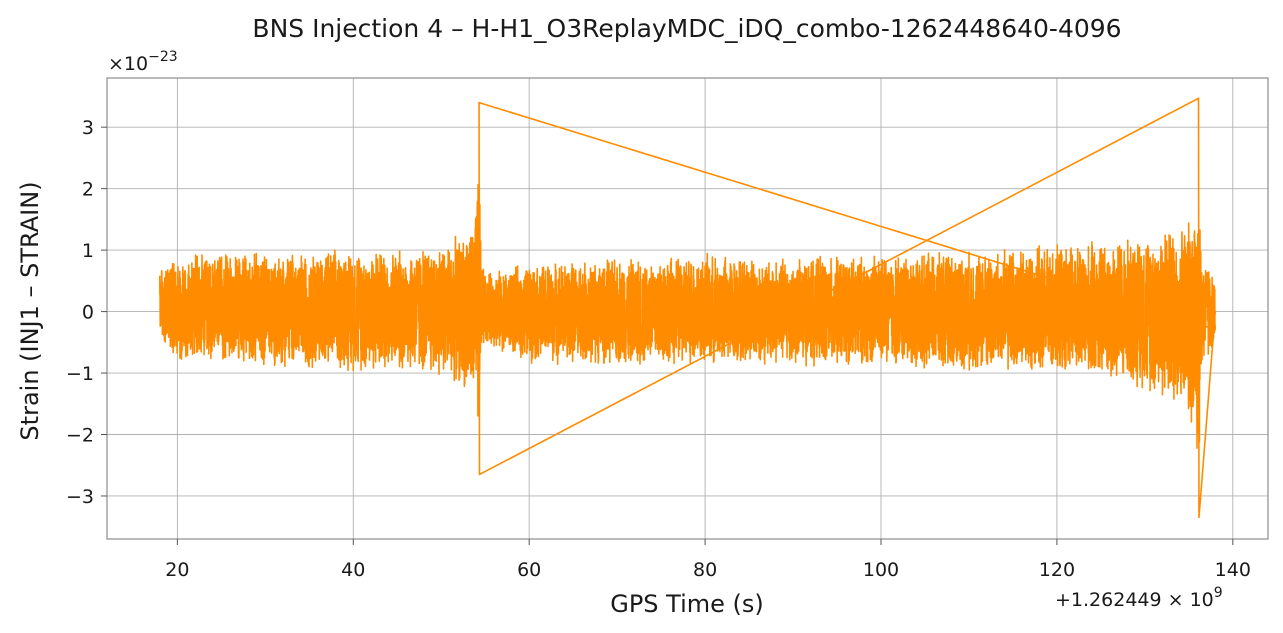  Describe the element at coordinates (1057, 570) in the screenshot. I see `x-tick-label: 120` at that location.